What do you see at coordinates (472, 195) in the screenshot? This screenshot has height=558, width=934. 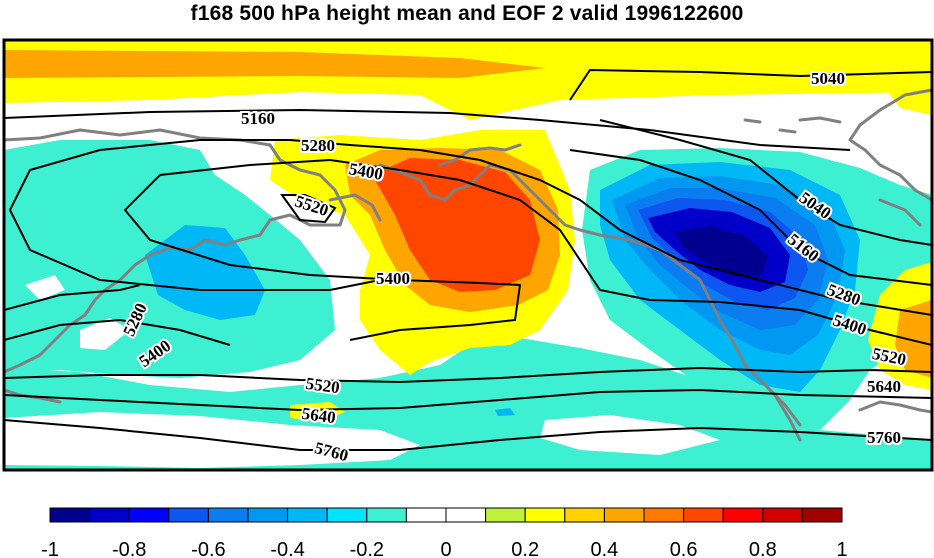 I see `coast-alaska` at bounding box center [472, 195].